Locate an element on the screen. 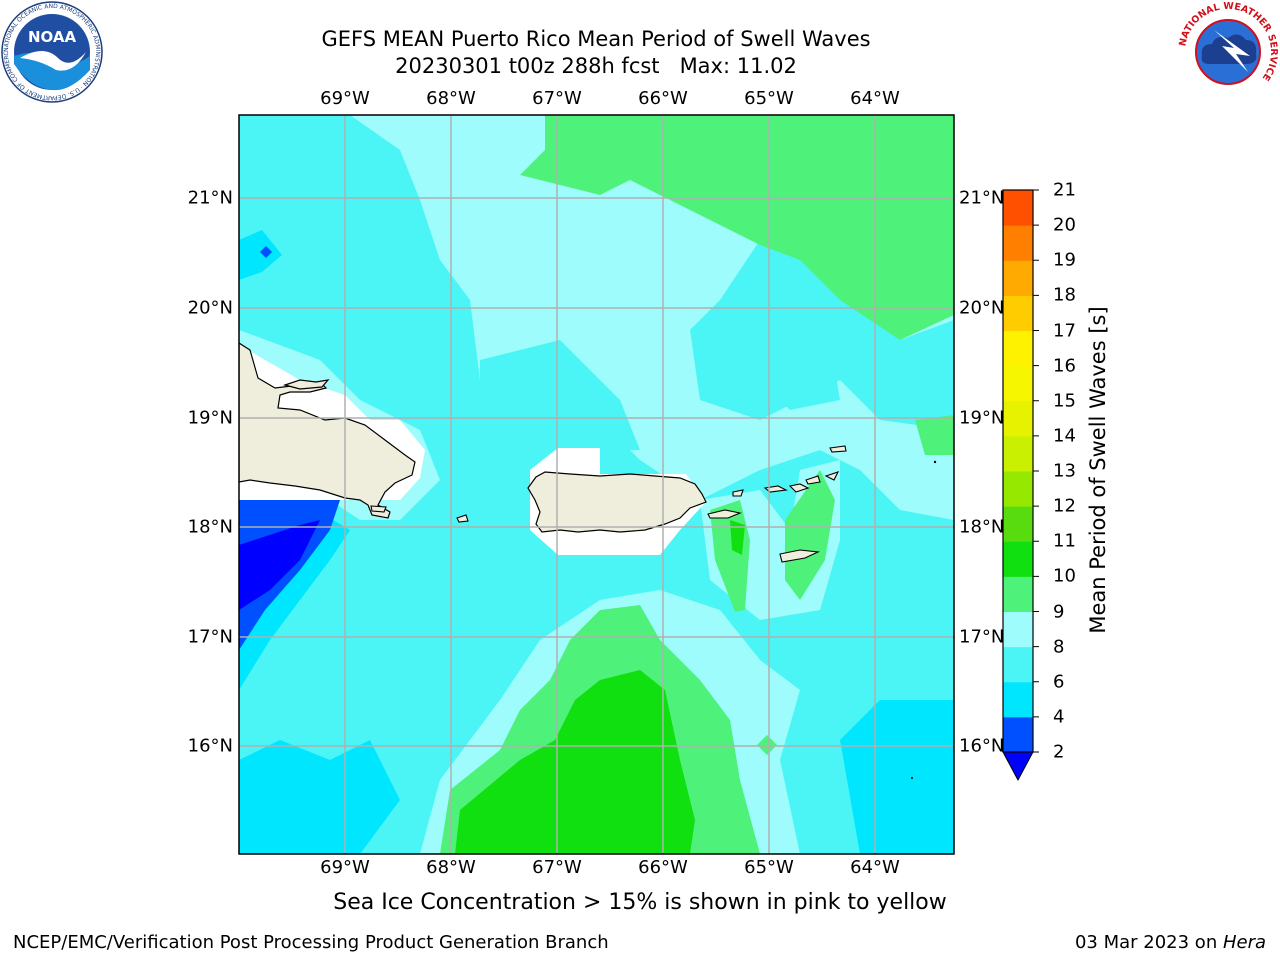  field-9-10-vi-b is located at coordinates (810, 535).